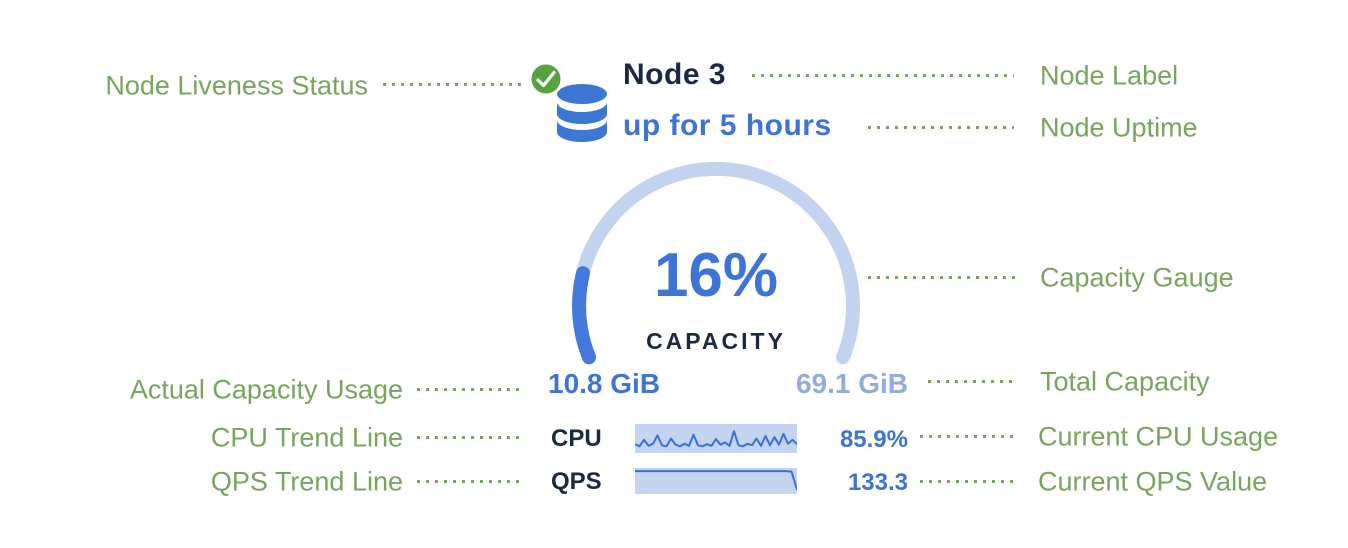 The width and height of the screenshot is (1348, 548). Describe the element at coordinates (469, 437) in the screenshot. I see `connector-cpu-trend-line` at that location.